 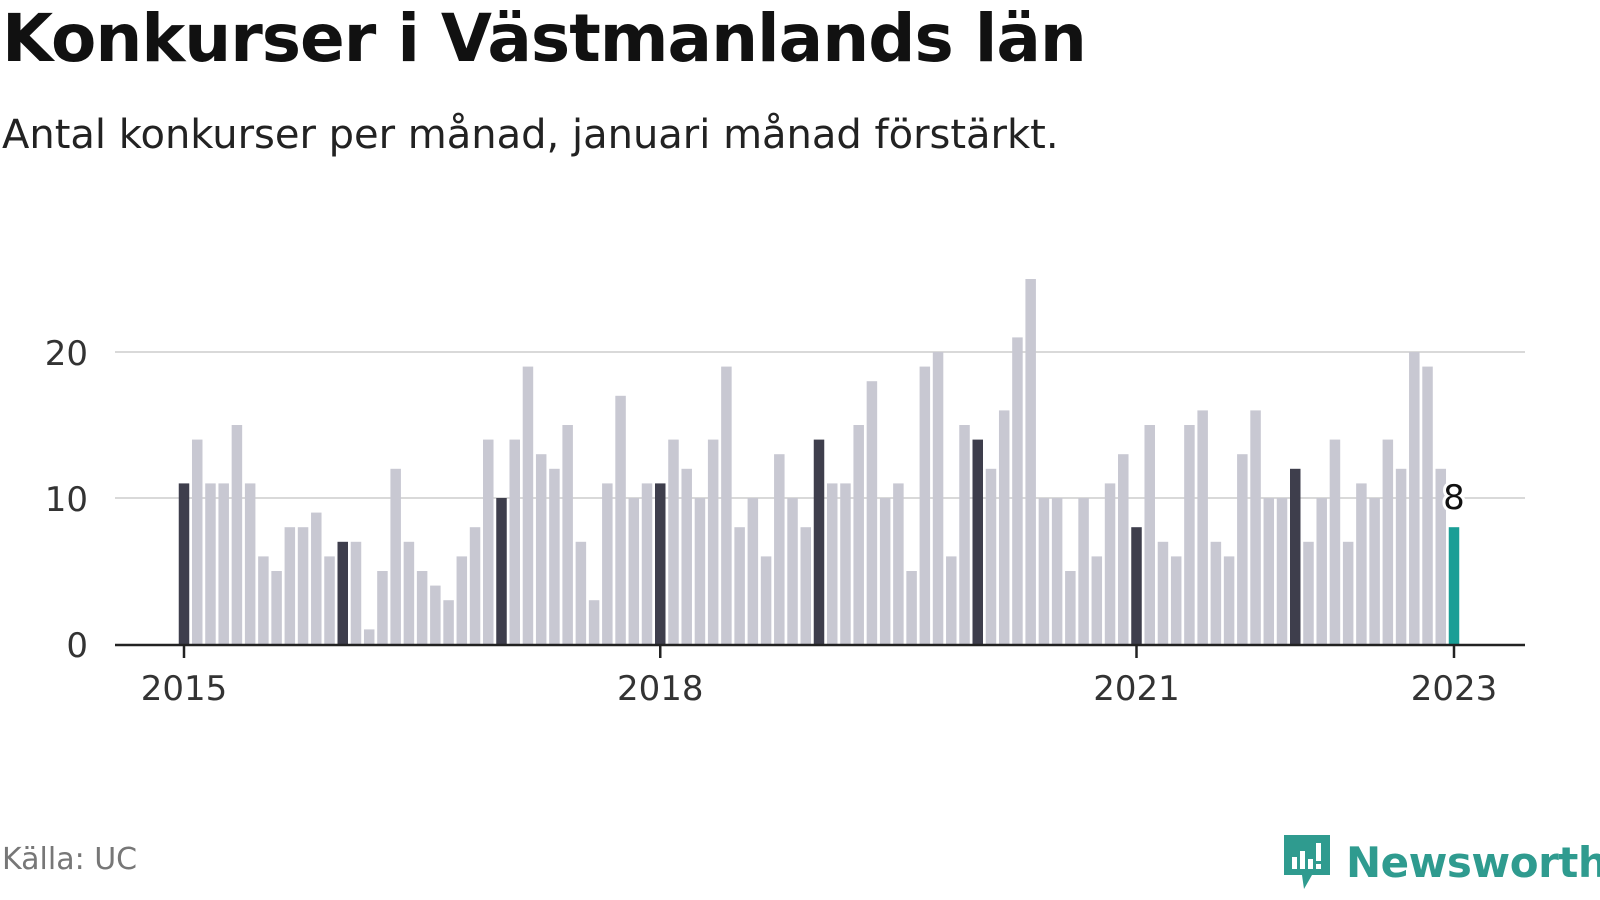 I want to click on x-axis-ticks: 2015 2018 2021 2023, so click(x=819, y=677).